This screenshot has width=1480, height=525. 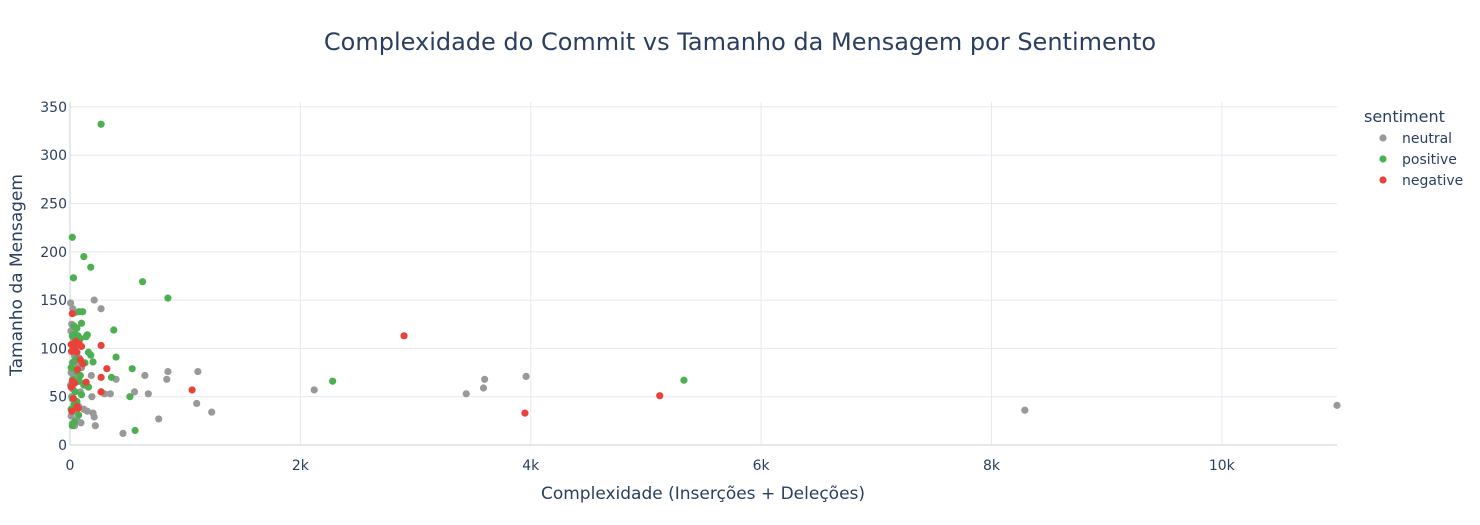 I want to click on legend-marker-neutral, so click(x=1383, y=138).